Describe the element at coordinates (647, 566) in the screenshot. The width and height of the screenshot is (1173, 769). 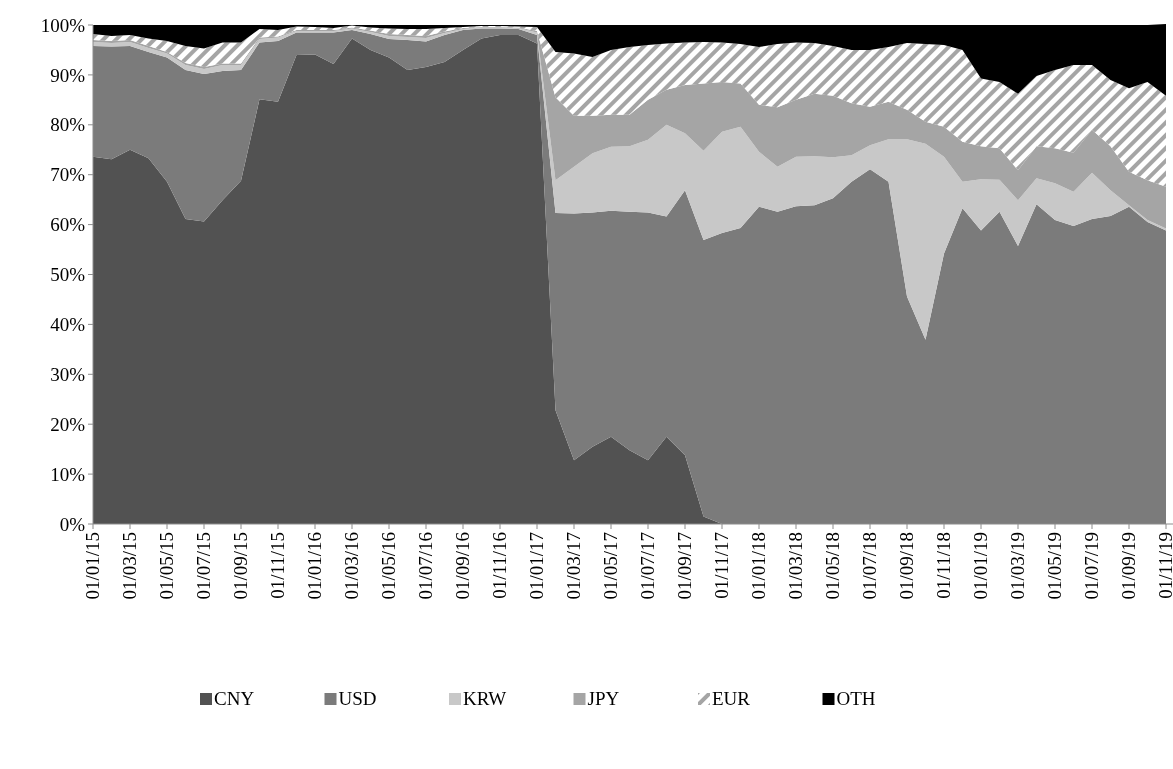
I see `x-tick-label: 01/07/17` at that location.